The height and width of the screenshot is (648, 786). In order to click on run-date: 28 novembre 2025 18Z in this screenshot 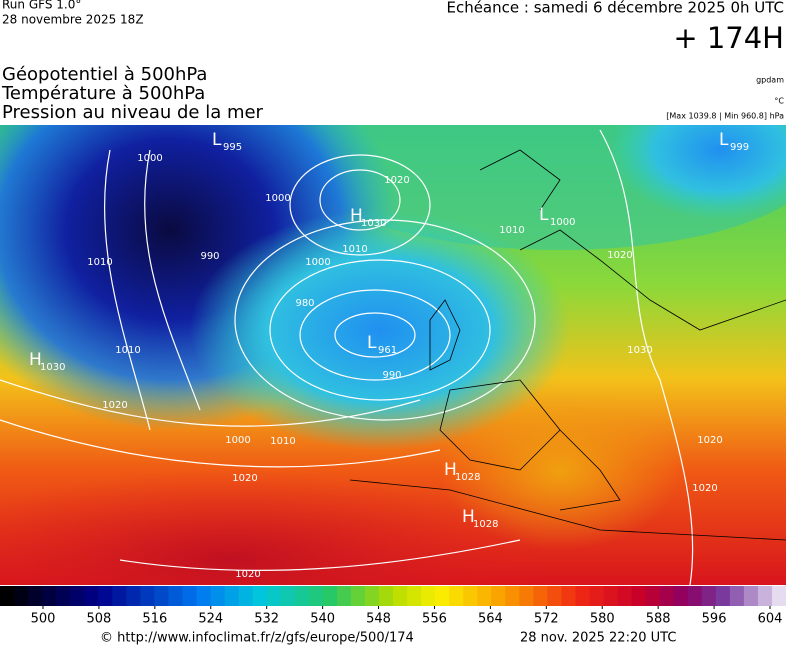, I will do `click(73, 20)`.